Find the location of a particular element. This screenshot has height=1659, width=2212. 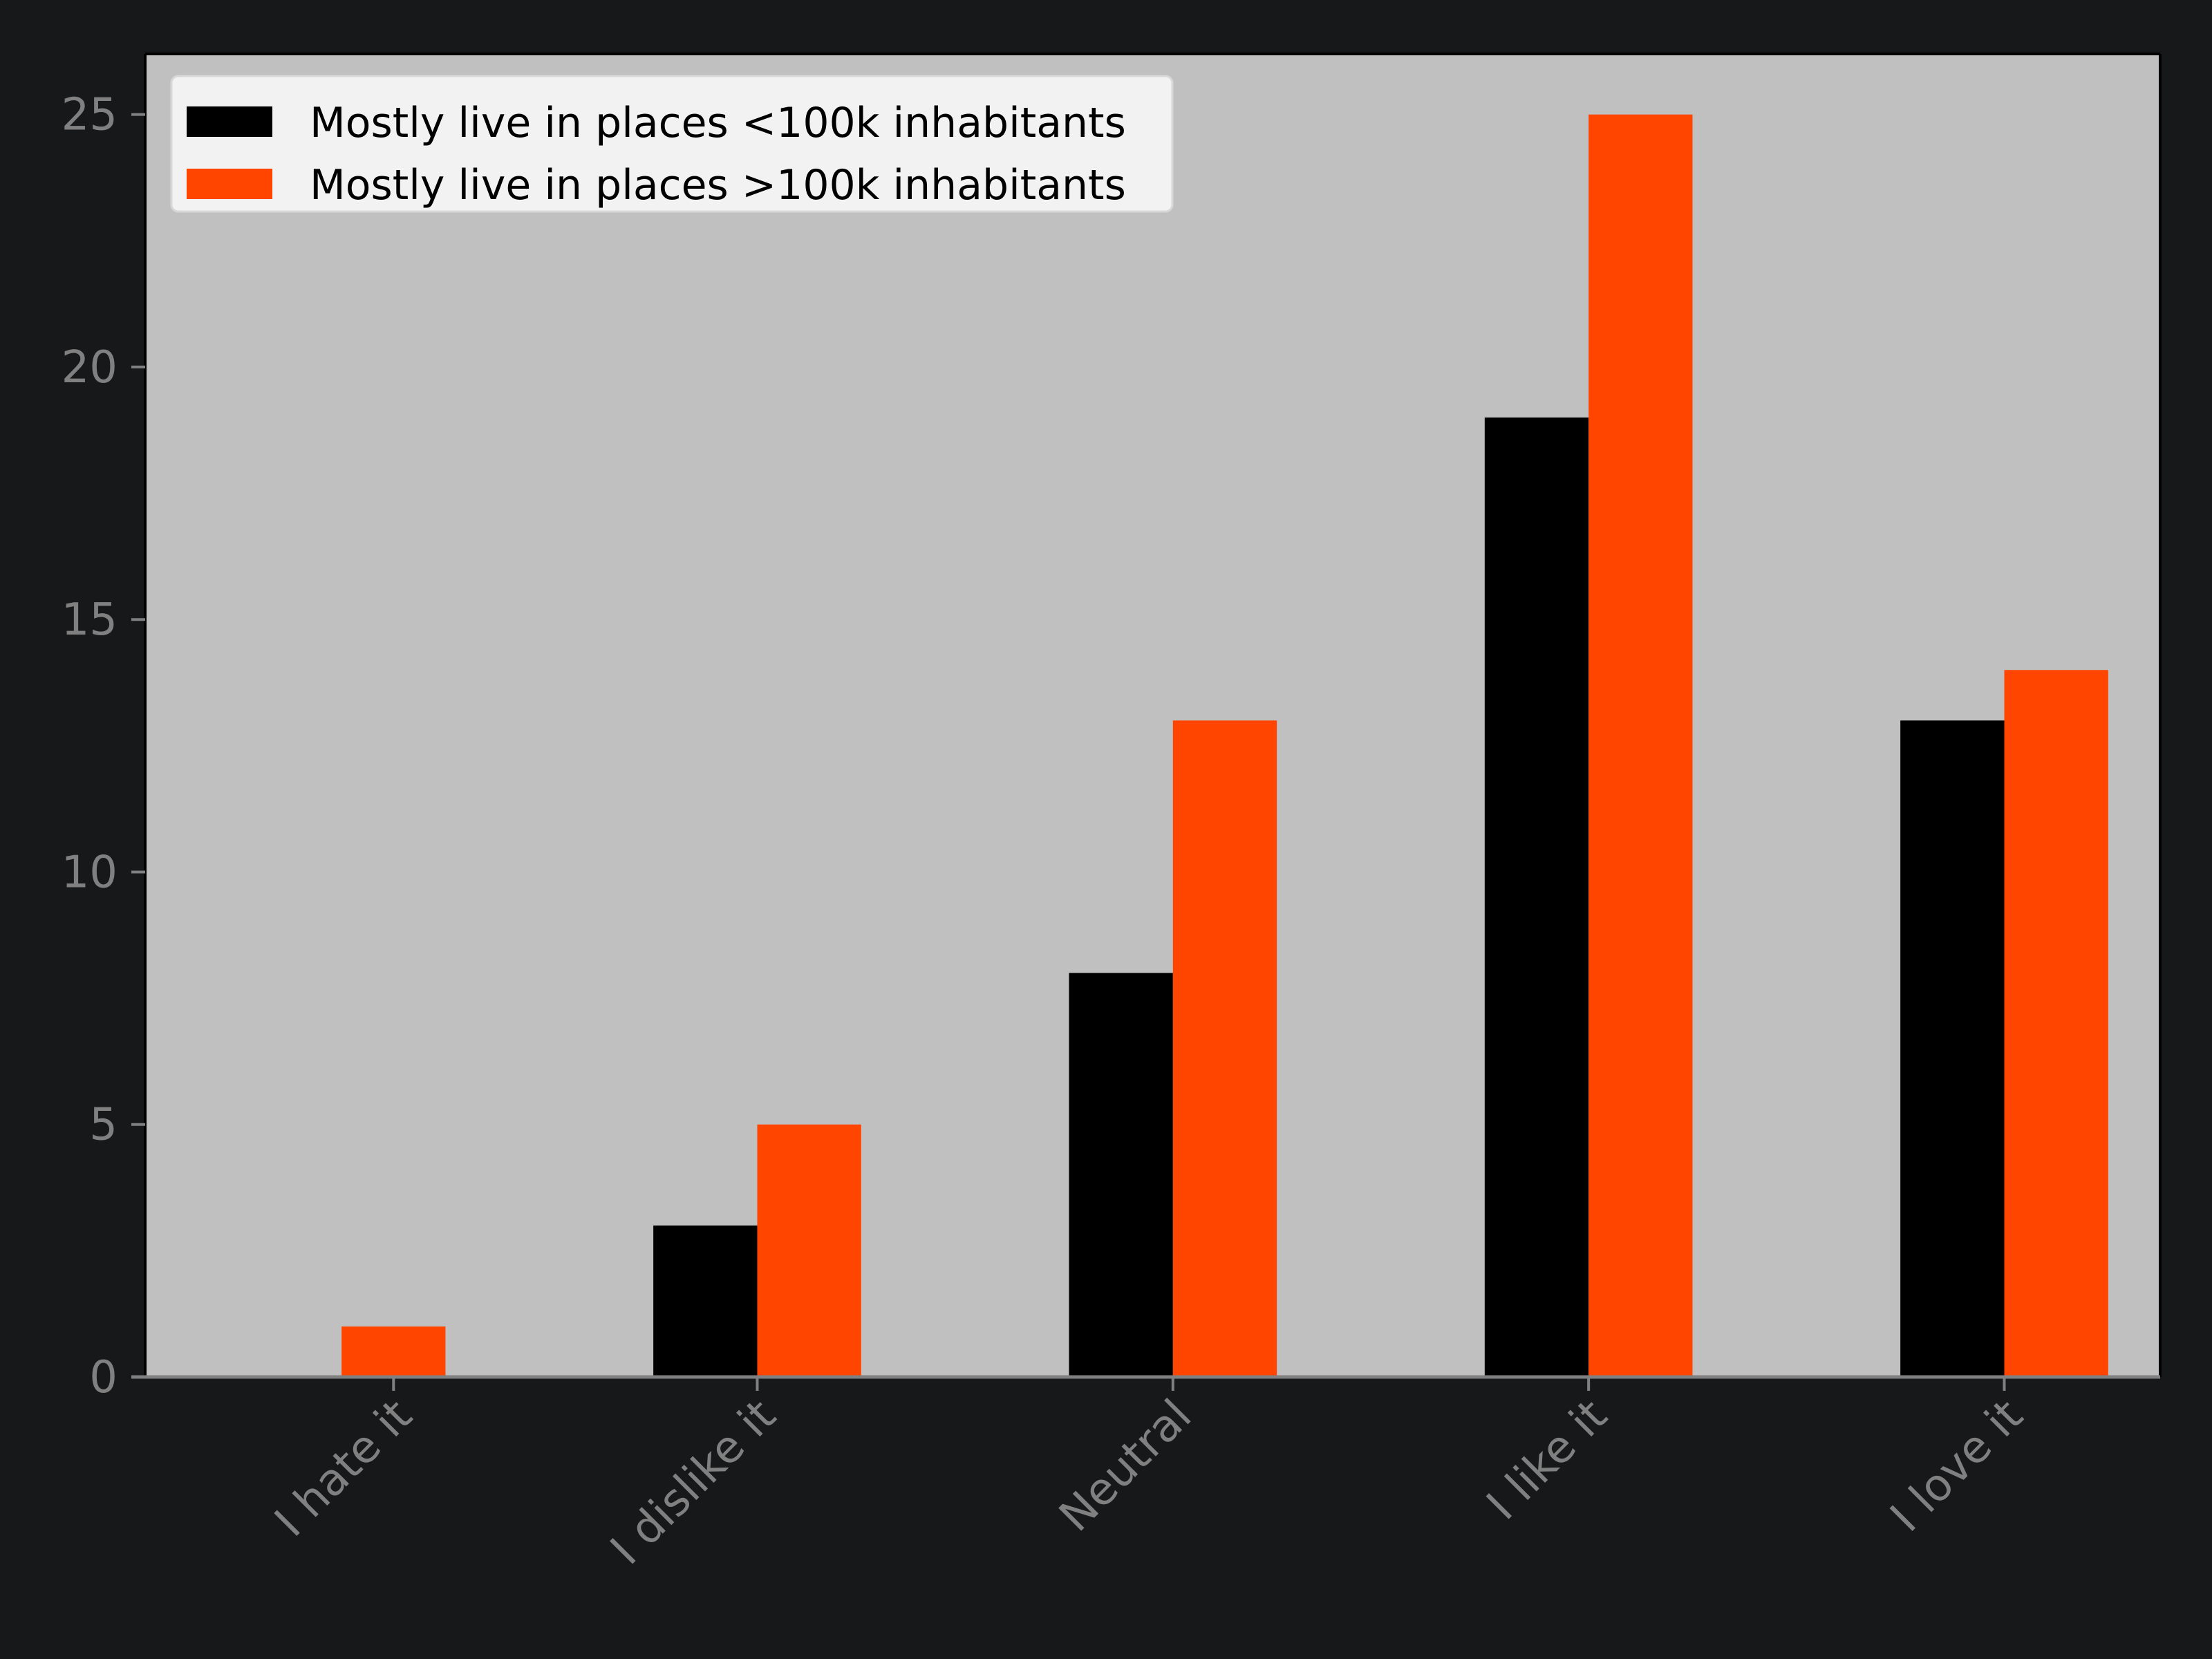

bar-series1-i-like-it is located at coordinates (1536, 897).